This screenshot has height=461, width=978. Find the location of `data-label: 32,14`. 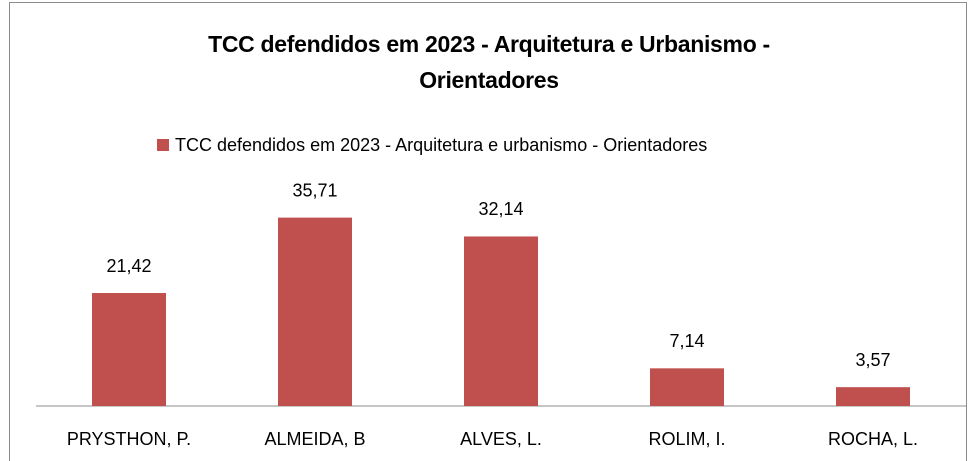

data-label: 32,14 is located at coordinates (500, 209).